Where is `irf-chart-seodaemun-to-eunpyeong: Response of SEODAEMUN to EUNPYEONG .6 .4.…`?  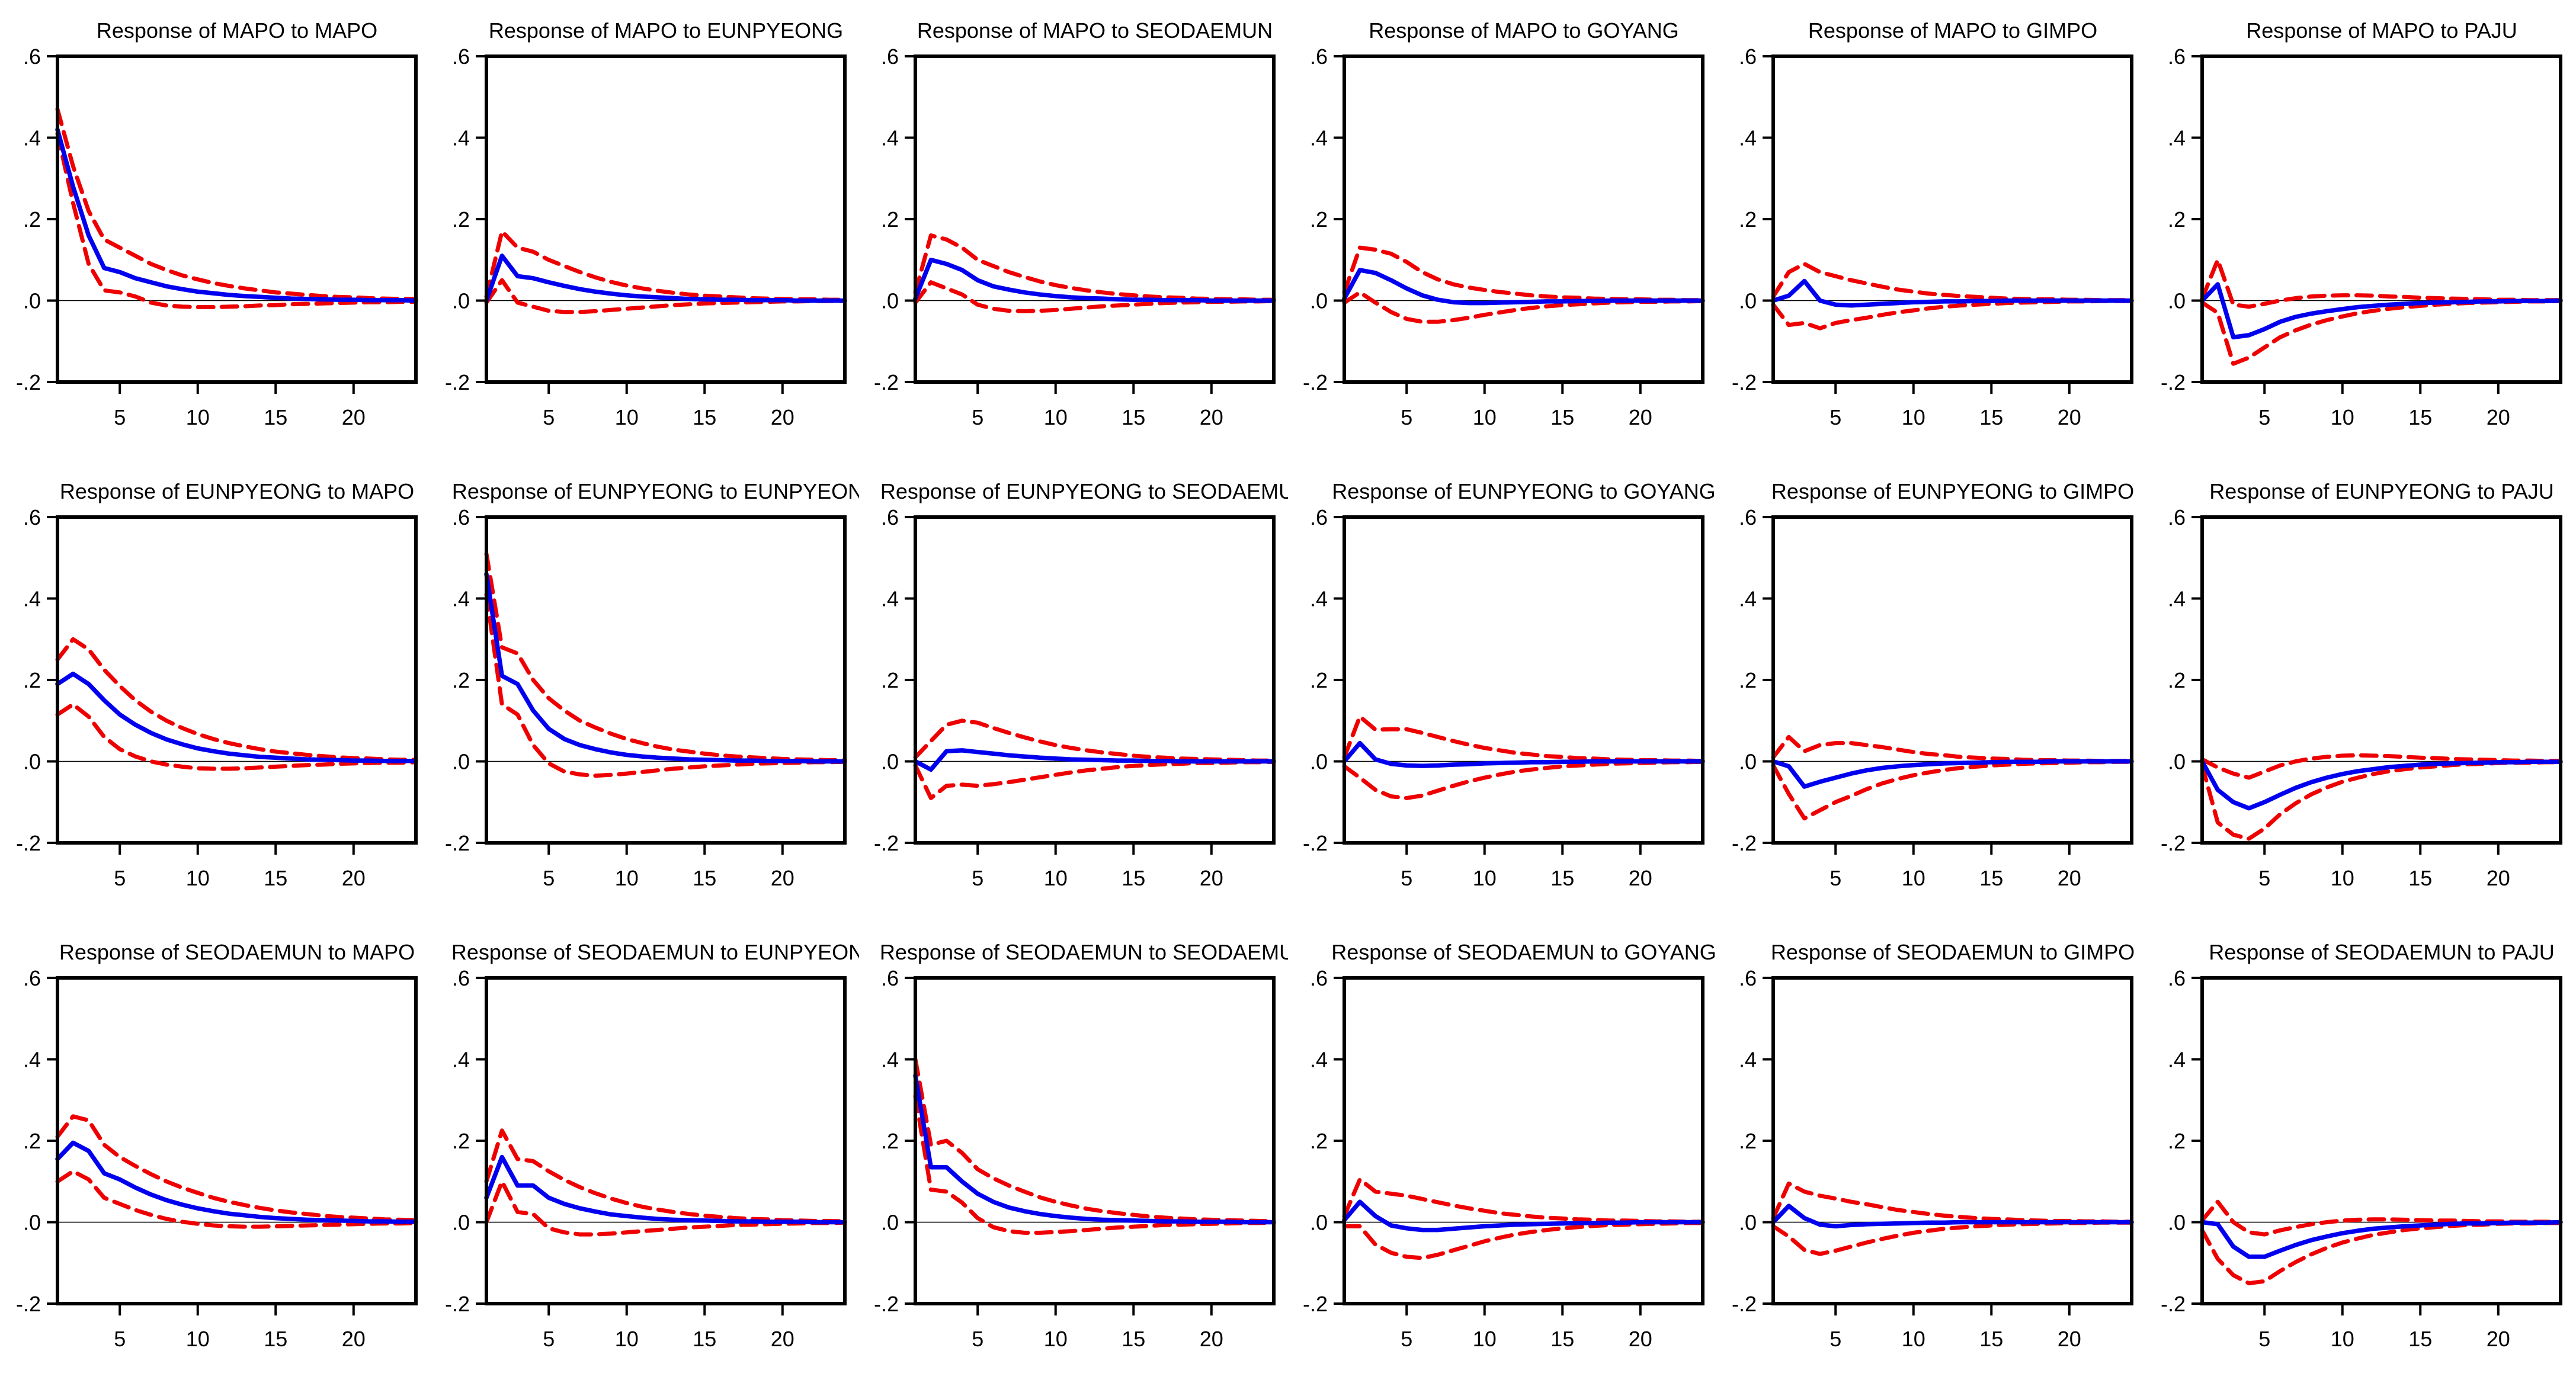
irf-chart-seodaemun-to-eunpyeong: Response of SEODAEMUN to EUNPYEONG .6 .4.… is located at coordinates (652, 1145).